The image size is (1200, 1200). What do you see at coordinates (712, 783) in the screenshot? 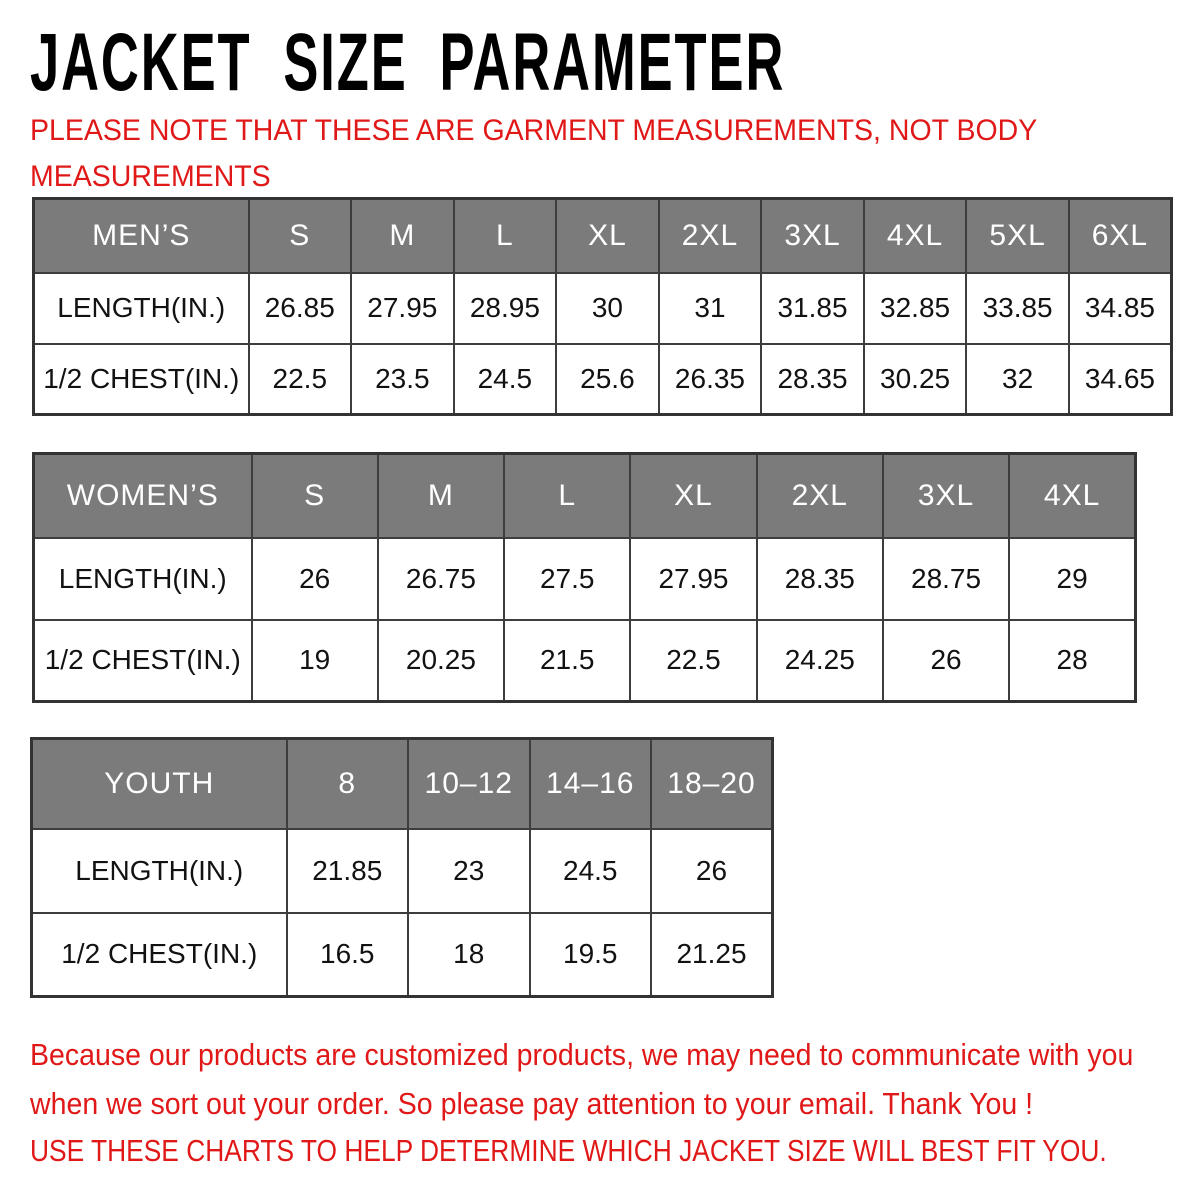
I see `header-cell: 18–20` at bounding box center [712, 783].